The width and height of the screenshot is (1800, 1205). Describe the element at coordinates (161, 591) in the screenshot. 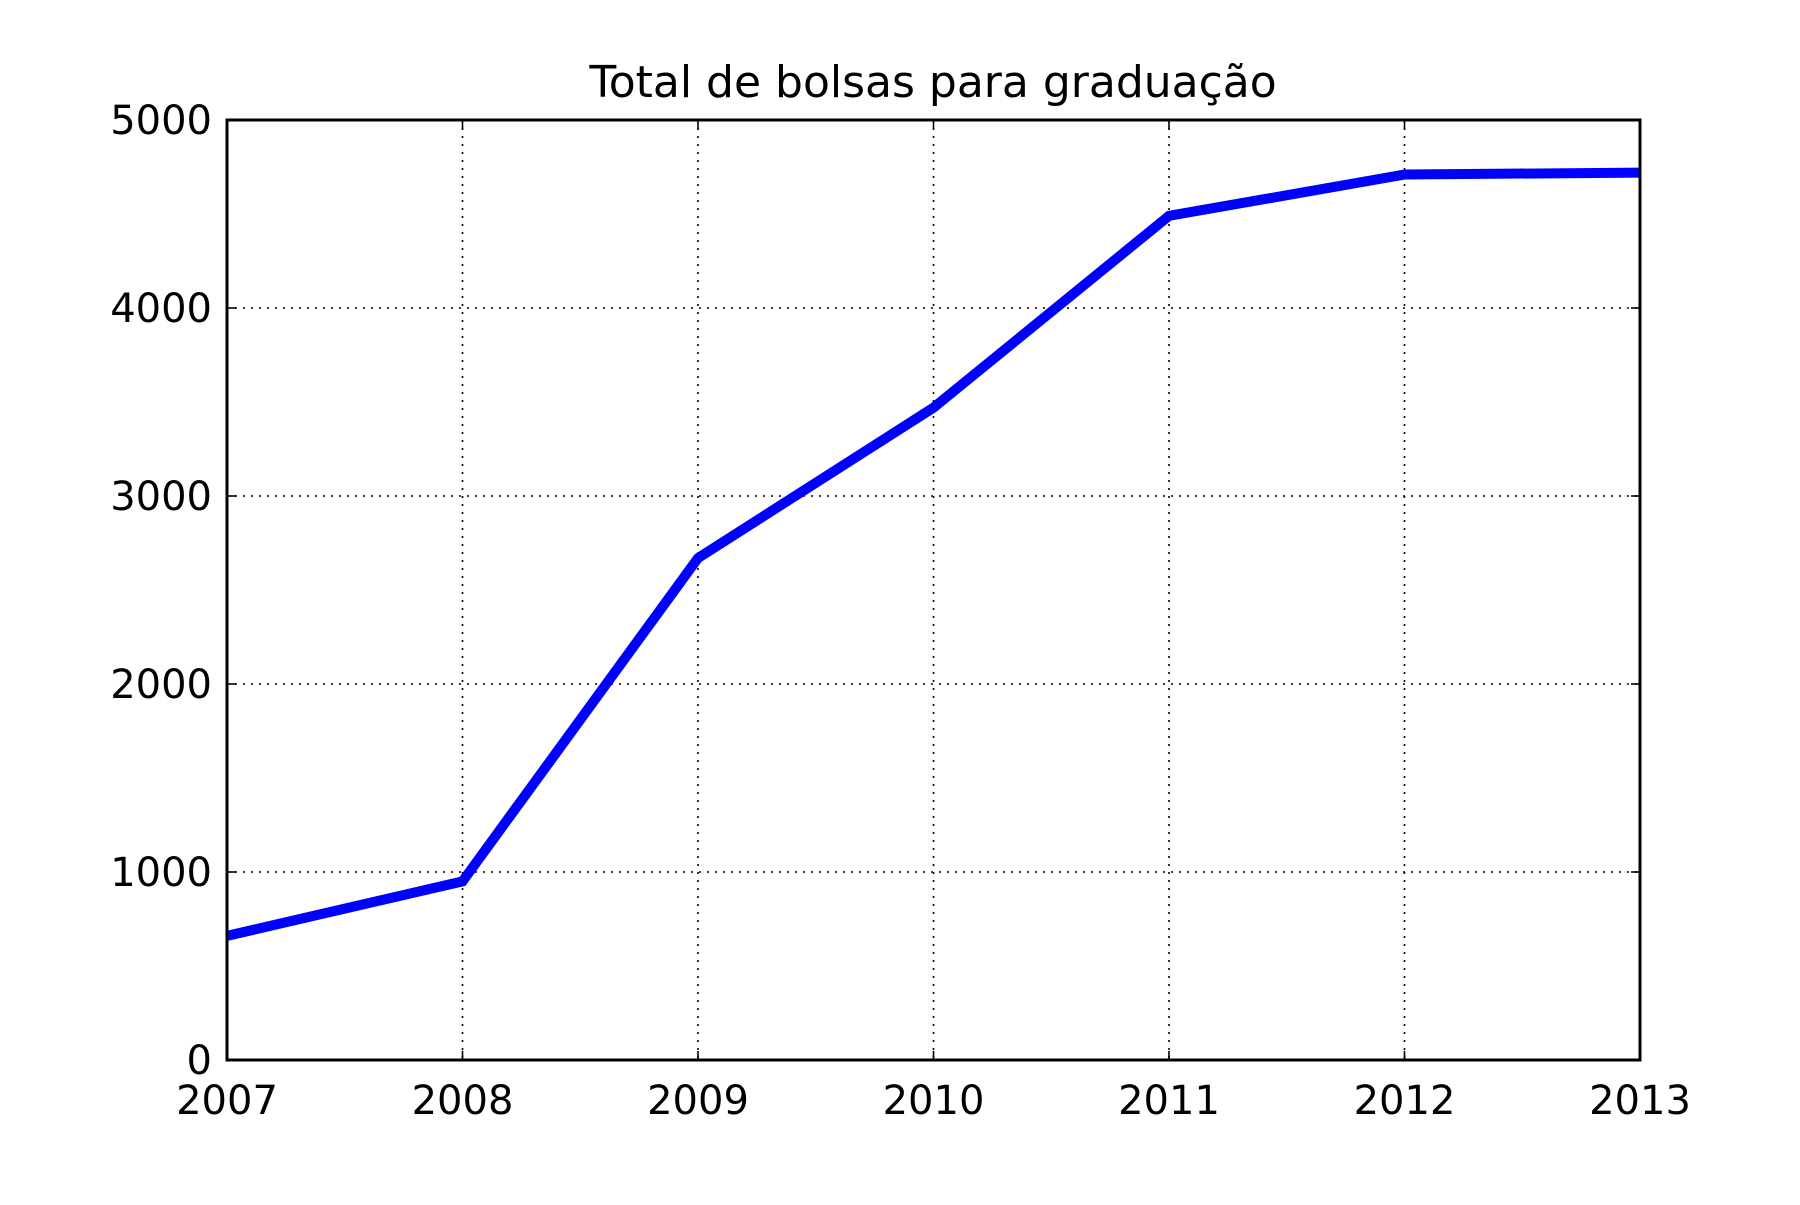

I see `y-axis-tick-labels: 0 1000 2000 3000 4000 5000` at that location.